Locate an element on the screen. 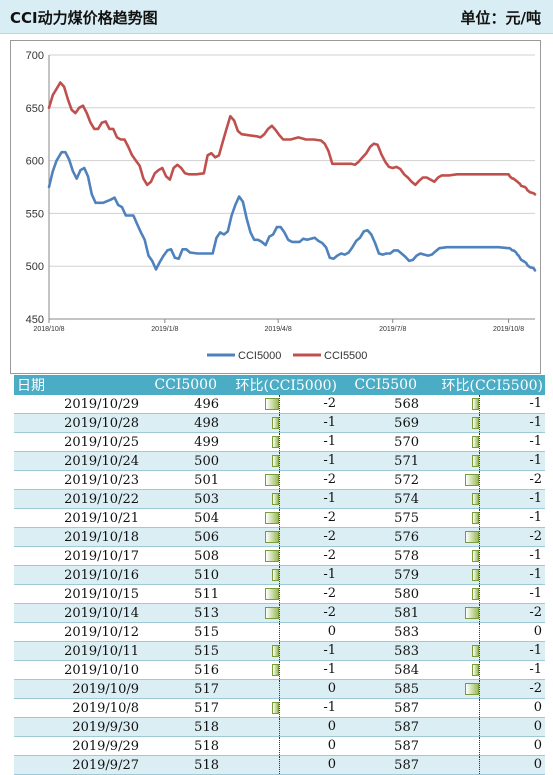 Image resolution: width=553 pixels, height=775 pixels. y-tick-label: 500 is located at coordinates (35, 267).